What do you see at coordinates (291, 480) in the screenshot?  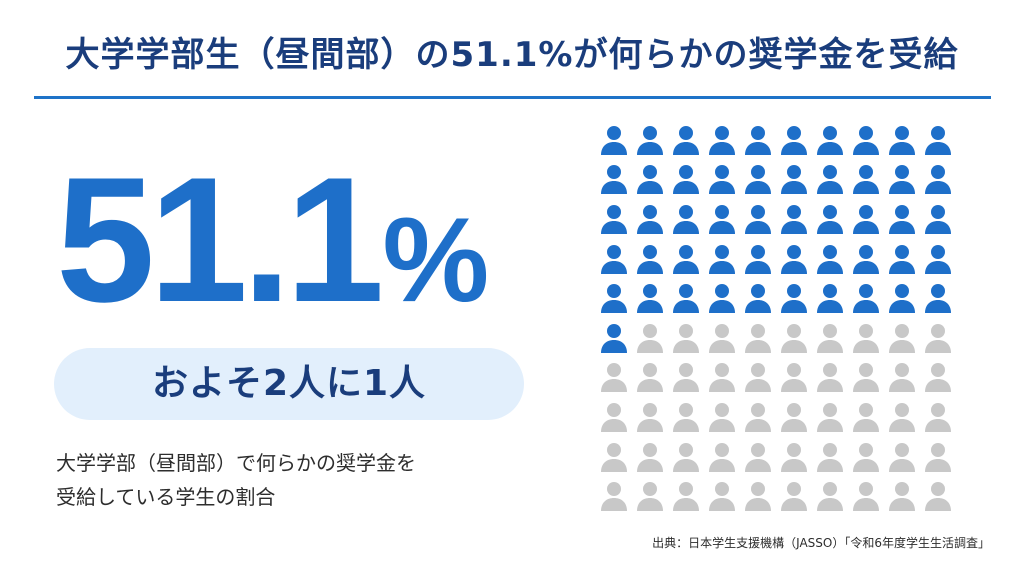 I see `description: 大学学部（昼間部）で何らかの奨学金を 受給している学生の割合` at bounding box center [291, 480].